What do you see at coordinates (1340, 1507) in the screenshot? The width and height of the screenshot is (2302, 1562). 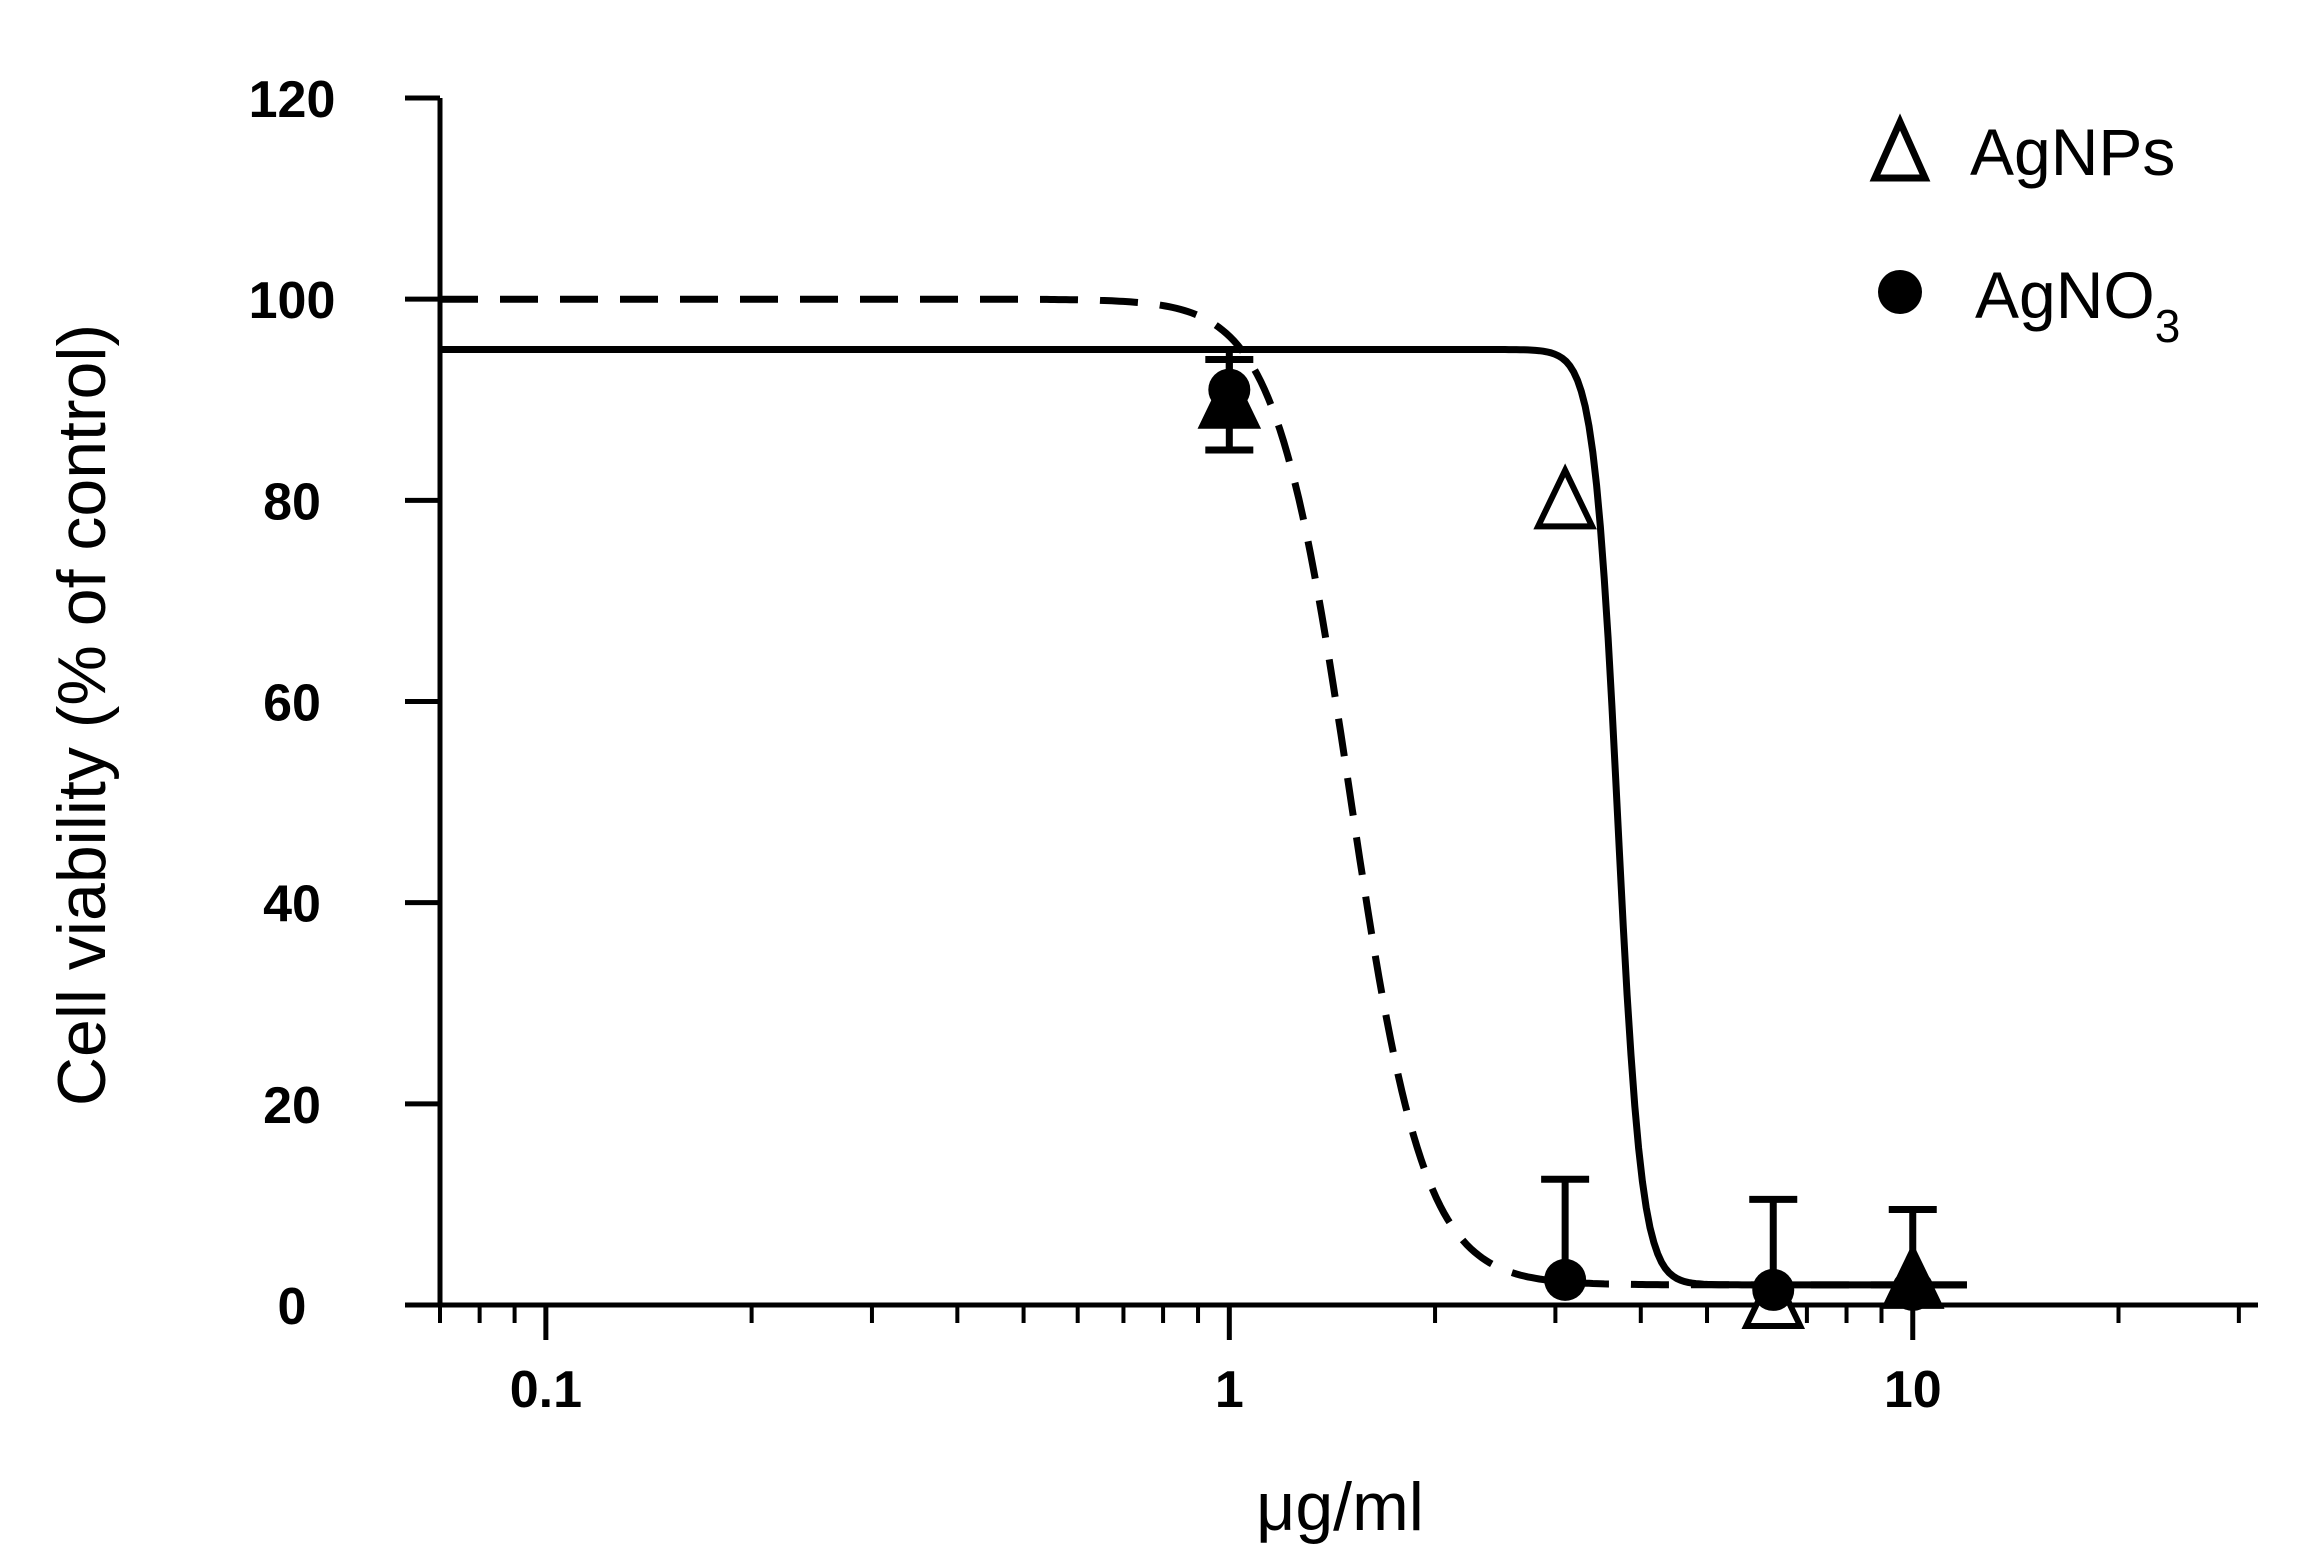 I see `x-axis-title: μg/ml` at bounding box center [1340, 1507].